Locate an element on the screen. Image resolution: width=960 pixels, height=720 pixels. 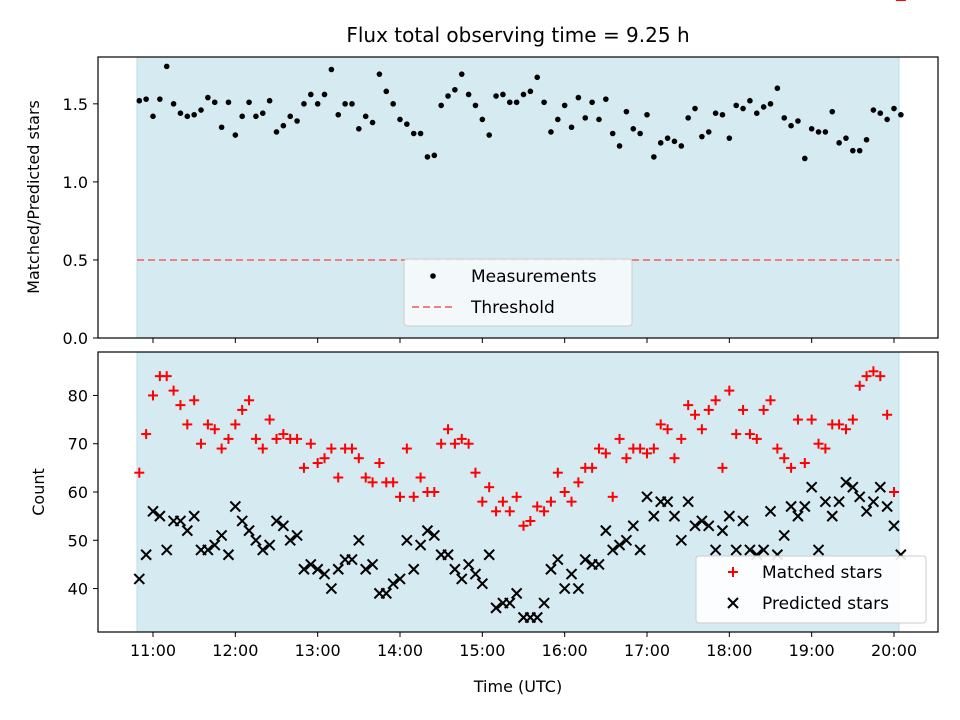
y-tick-label: 0.0 is located at coordinates (75, 338).